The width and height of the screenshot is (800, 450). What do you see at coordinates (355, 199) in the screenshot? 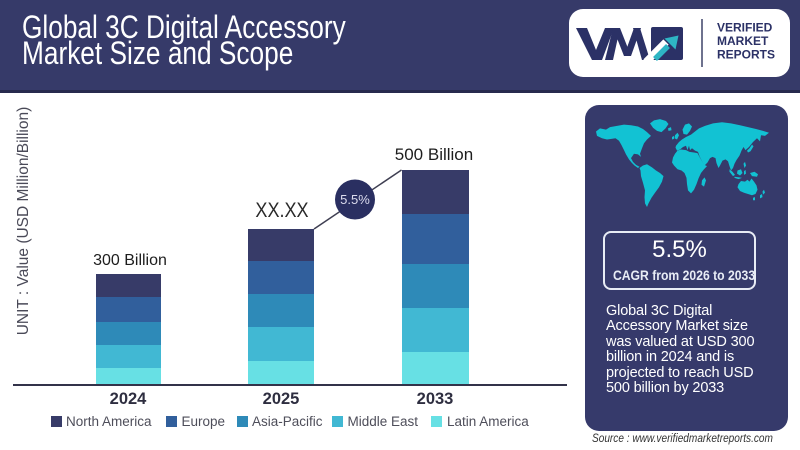
I see `svg-text: 5.5%` at bounding box center [355, 199].